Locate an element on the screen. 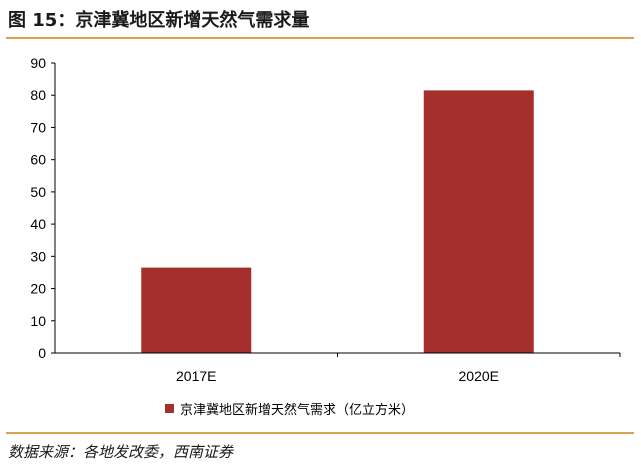 The image size is (641, 471). y-tick-label: 40 is located at coordinates (38, 224).